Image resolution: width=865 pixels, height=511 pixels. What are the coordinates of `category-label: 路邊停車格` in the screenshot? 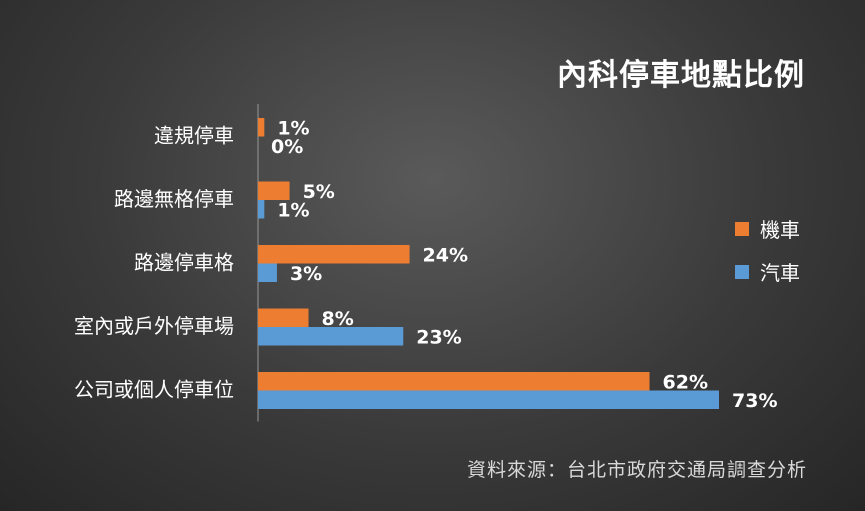 It's located at (184, 263).